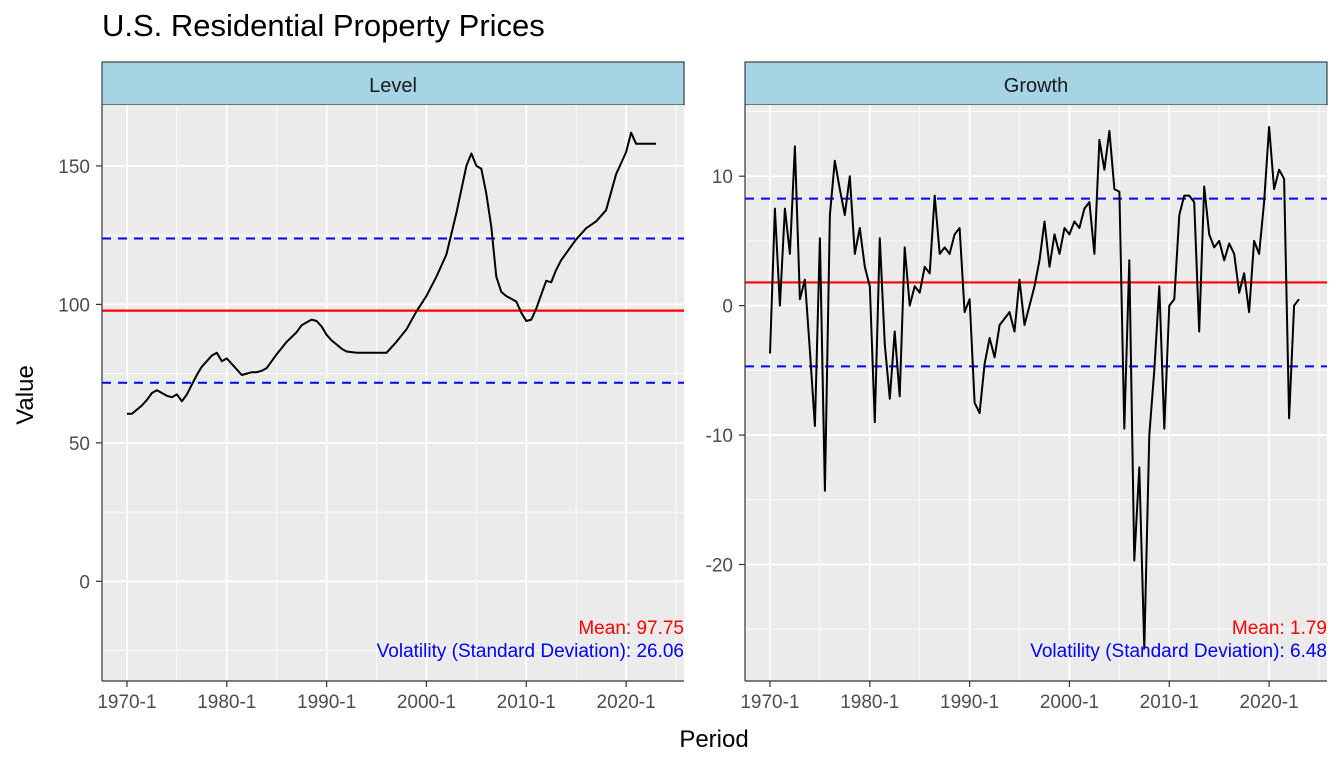 This screenshot has width=1344, height=768. I want to click on series-line-level, so click(391, 273).